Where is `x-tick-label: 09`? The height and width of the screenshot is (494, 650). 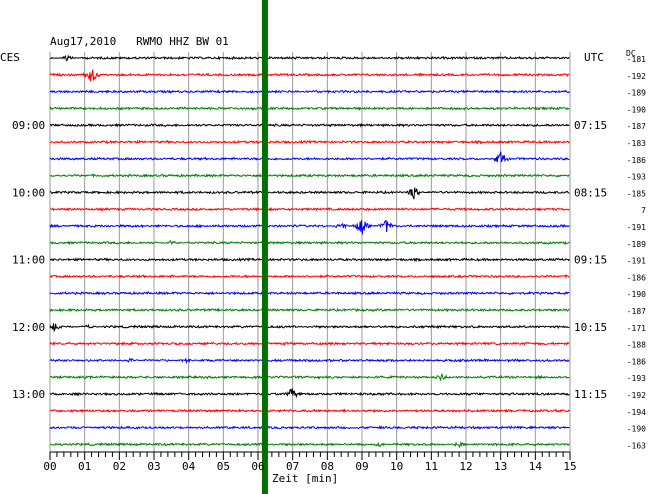
x-tick-label: 09 is located at coordinates (361, 466).